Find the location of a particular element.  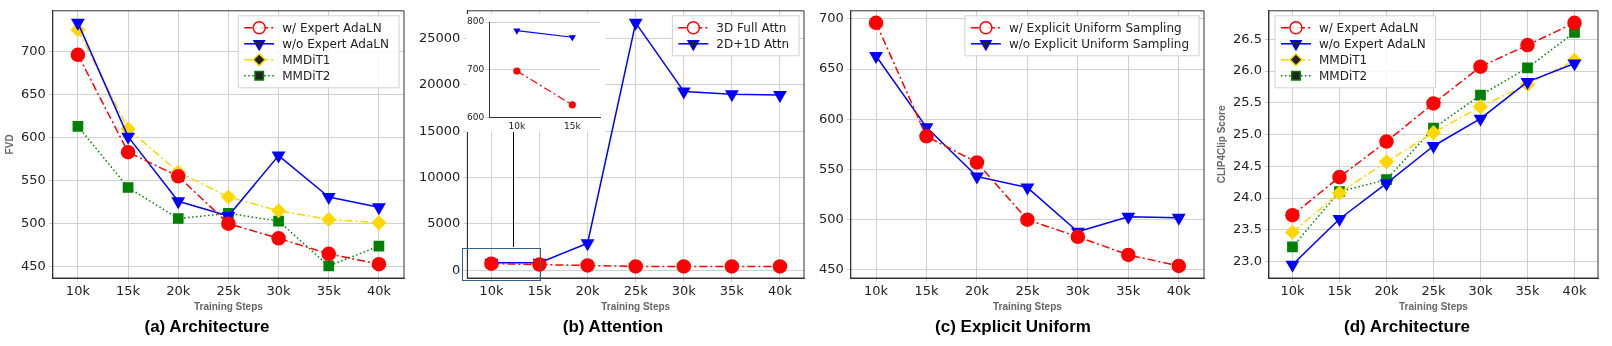

legend-label: w/o Explicit Uniform Sampling is located at coordinates (1099, 43).